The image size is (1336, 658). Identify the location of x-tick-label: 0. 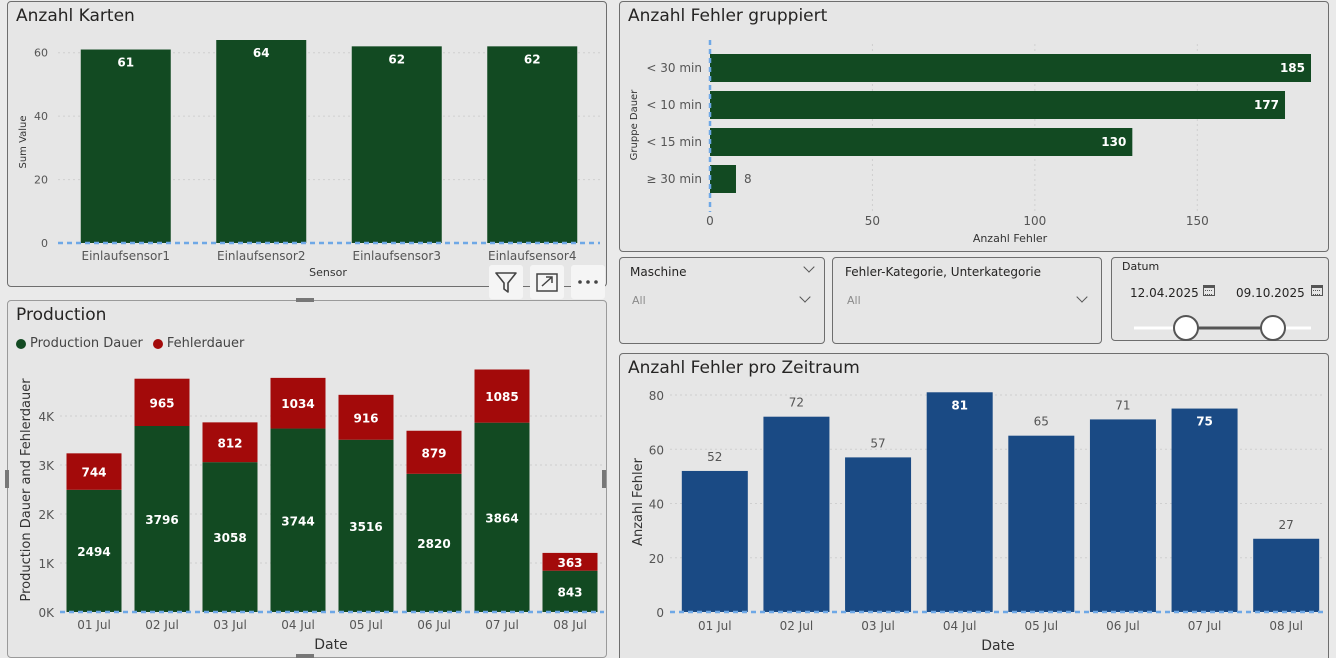
(710, 221).